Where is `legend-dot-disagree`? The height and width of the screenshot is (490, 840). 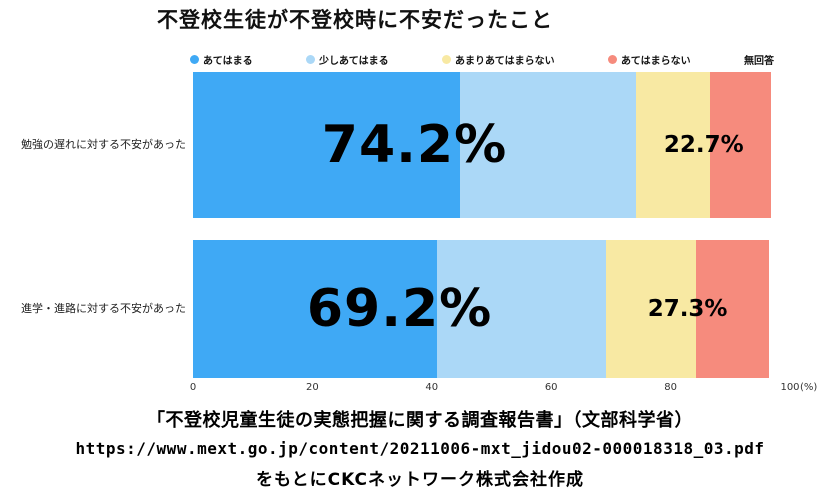
legend-dot-disagree is located at coordinates (612, 59).